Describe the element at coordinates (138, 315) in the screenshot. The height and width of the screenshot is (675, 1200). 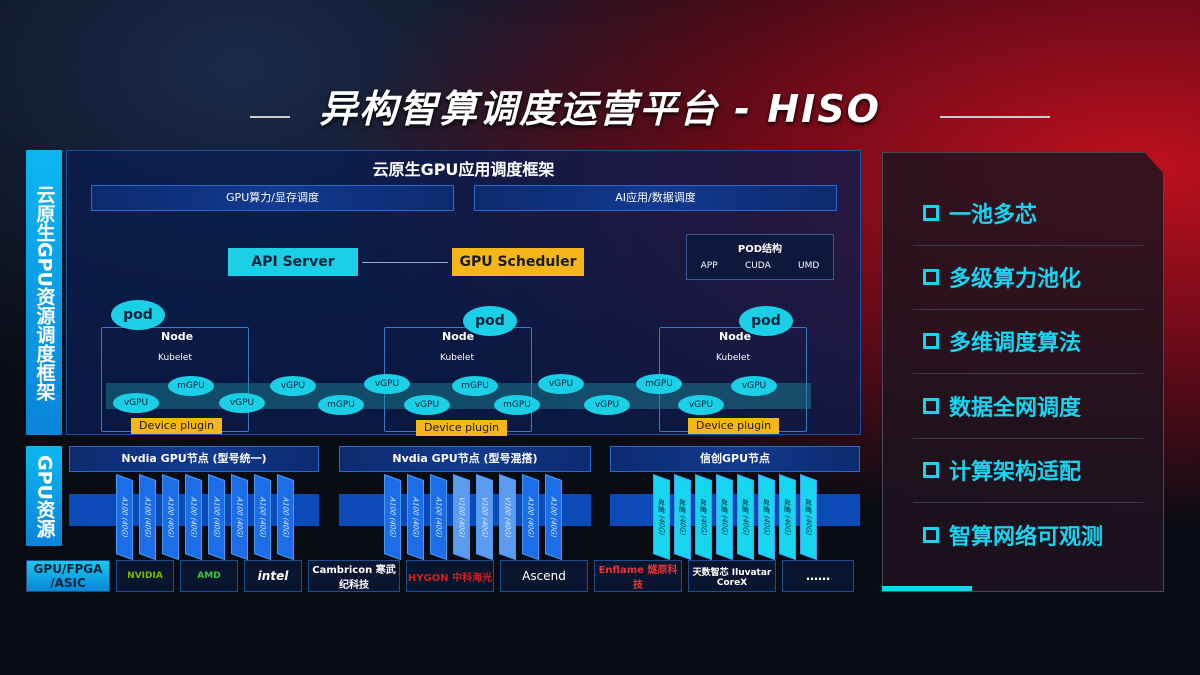
I see `pod-1: pod` at that location.